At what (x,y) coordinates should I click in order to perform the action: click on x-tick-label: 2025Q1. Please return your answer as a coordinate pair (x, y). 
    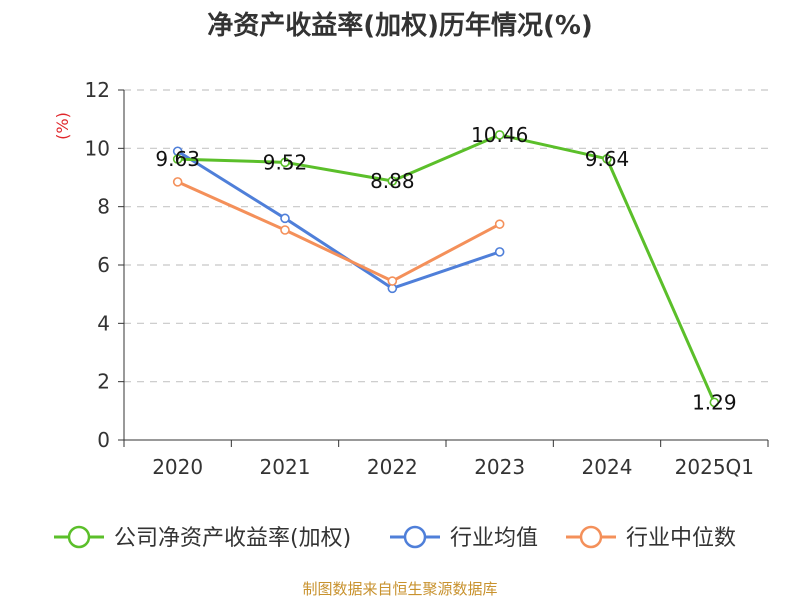
    Looking at the image, I should click on (714, 467).